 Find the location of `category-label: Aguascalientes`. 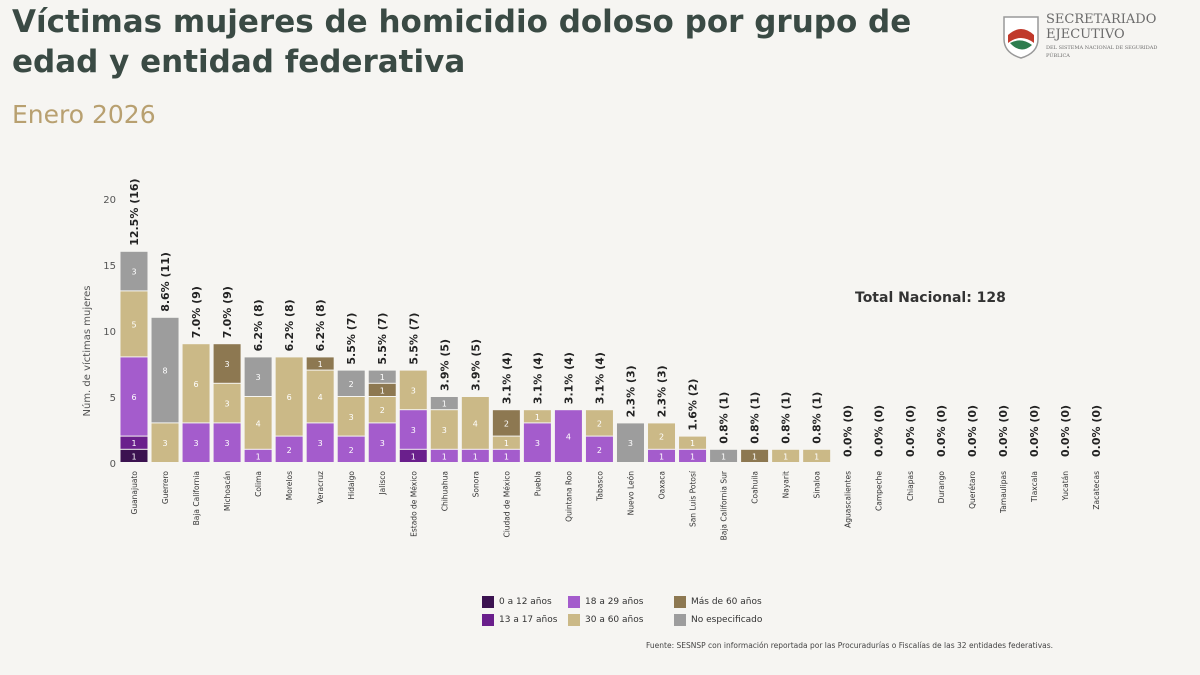

category-label: Aguascalientes is located at coordinates (848, 499).